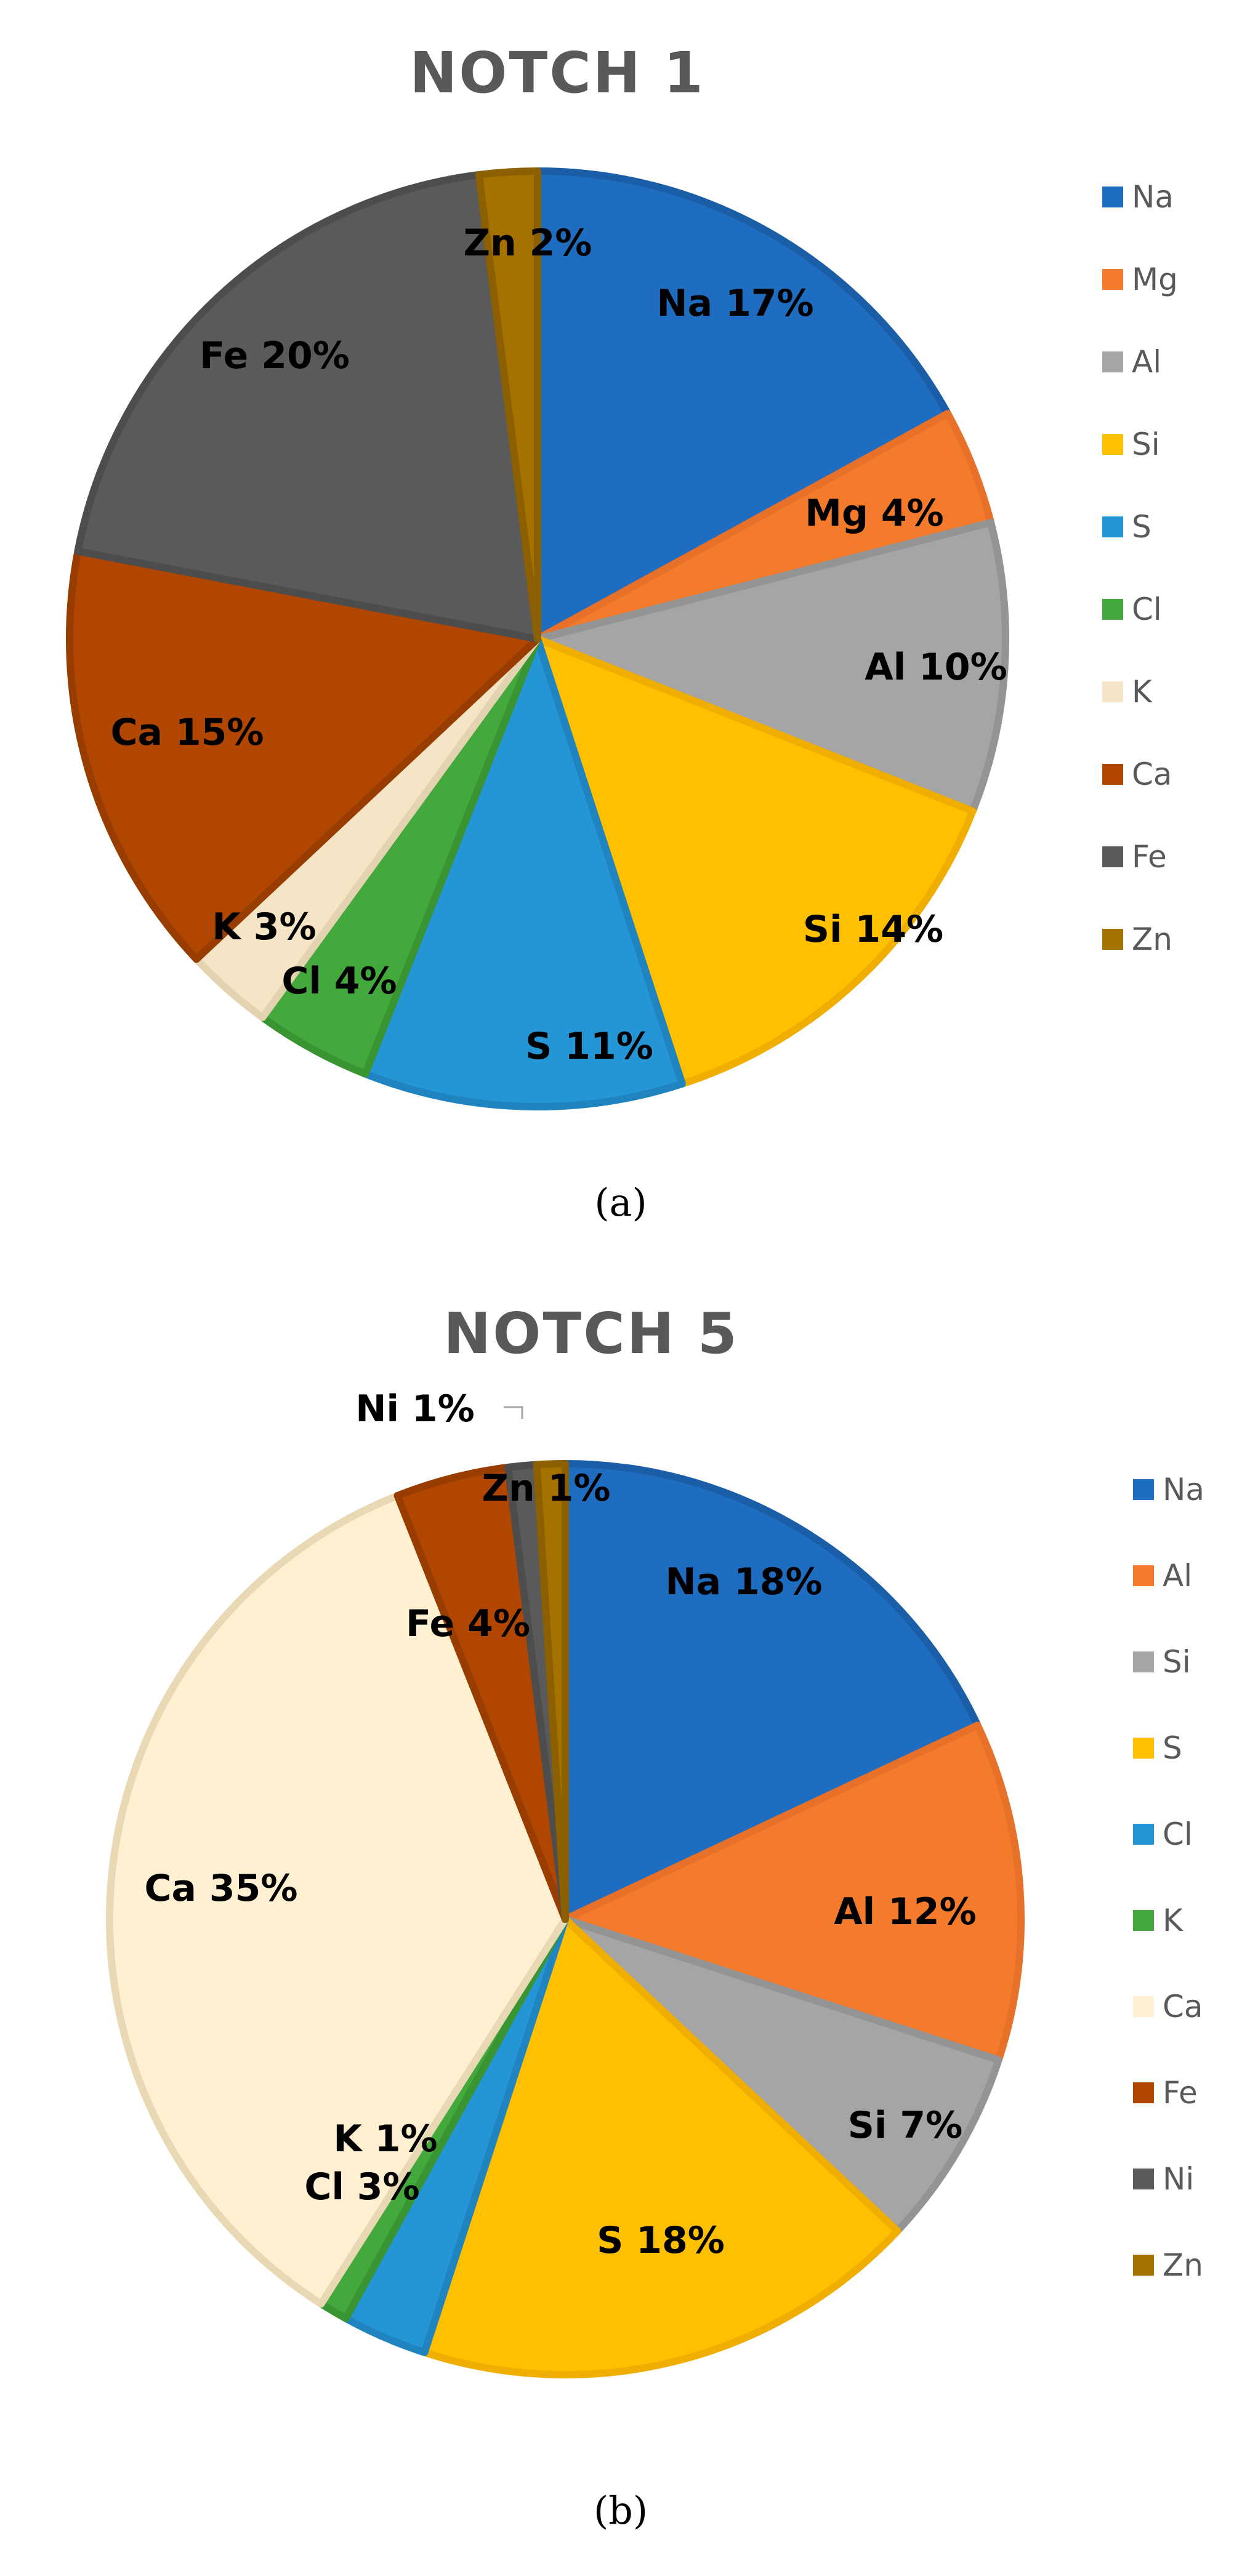  I want to click on caption-b: (b), so click(621, 2510).